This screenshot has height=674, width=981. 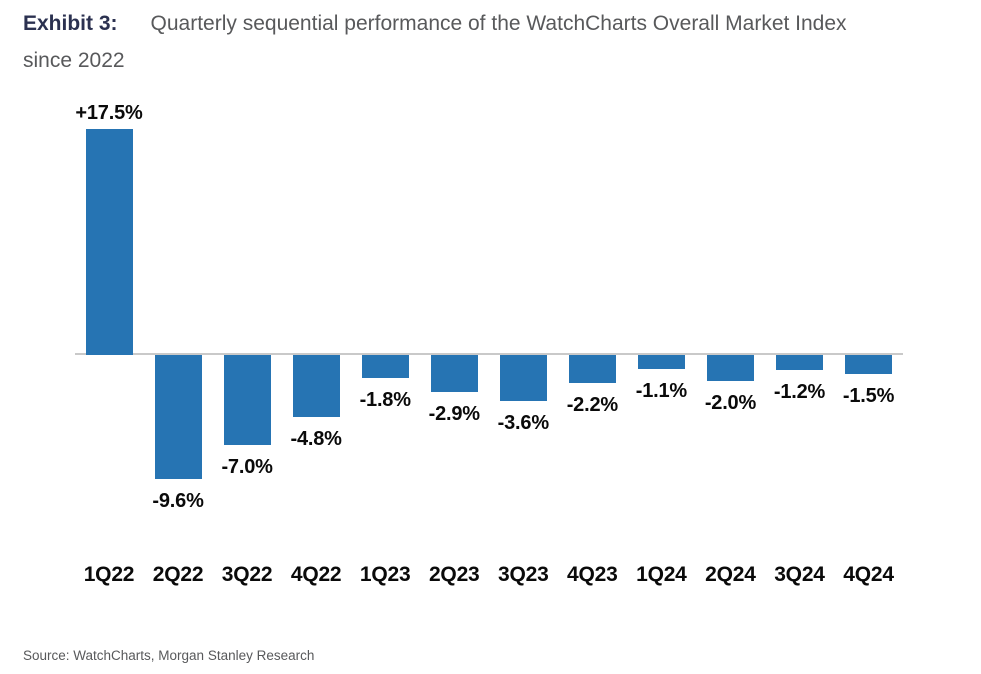 I want to click on zero-axis-line, so click(x=489, y=354).